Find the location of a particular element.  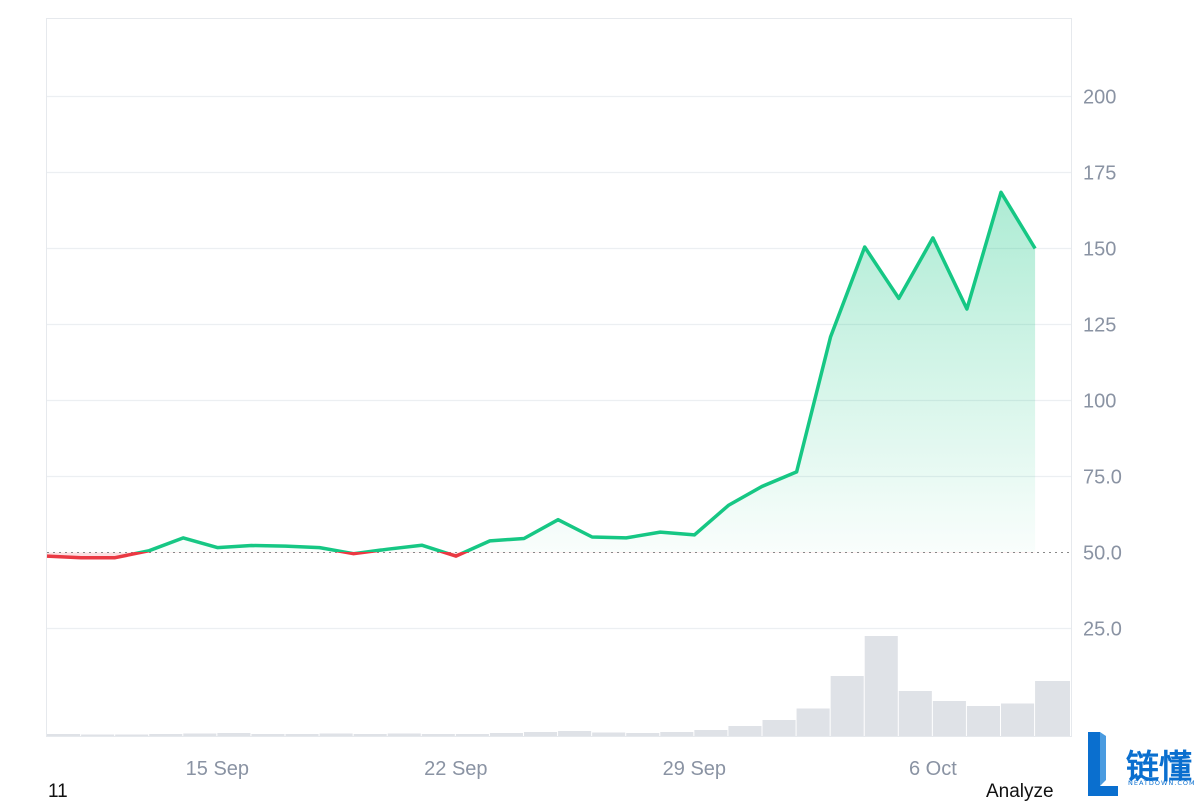

analyze-link: Analyze is located at coordinates (1020, 791).